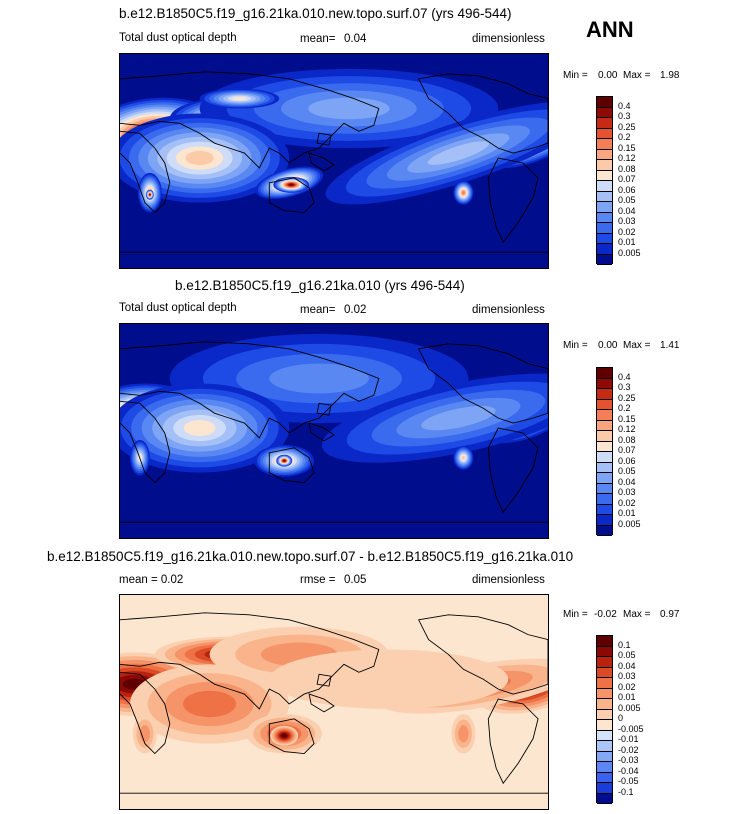 This screenshot has height=814, width=733. What do you see at coordinates (670, 614) in the screenshot?
I see `panel3-max-value: 0.97` at bounding box center [670, 614].